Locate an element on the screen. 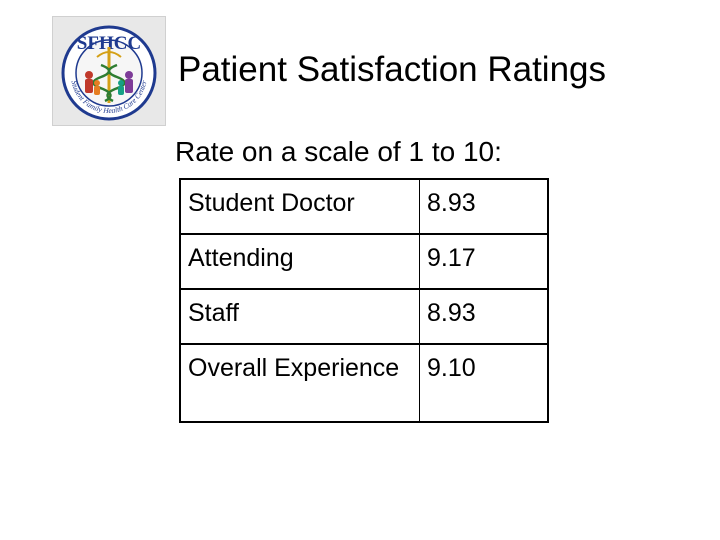 Image resolution: width=720 pixels, height=540 pixels. table-row: Student Doctor 8.93 is located at coordinates (364, 206).